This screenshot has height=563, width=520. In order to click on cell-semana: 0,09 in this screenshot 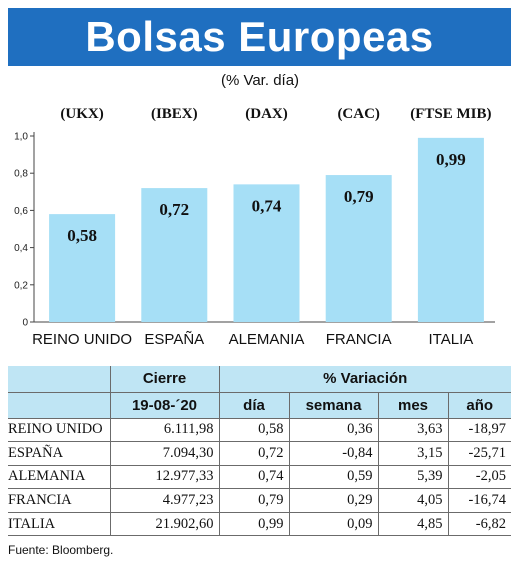, I will do `click(333, 524)`.